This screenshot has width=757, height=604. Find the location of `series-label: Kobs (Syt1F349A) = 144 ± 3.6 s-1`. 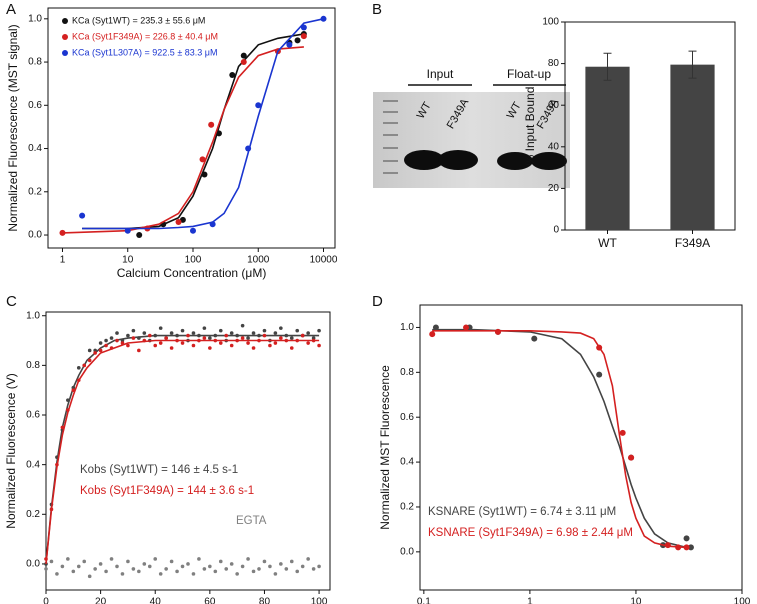

series-label: Kobs (Syt1F349A) = 144 ± 3.6 s-1 is located at coordinates (167, 491).